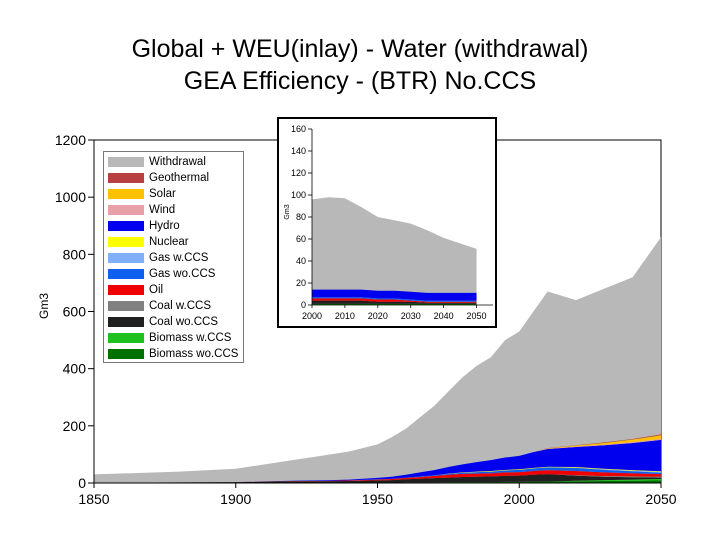 This screenshot has height=540, width=720. Describe the element at coordinates (378, 316) in the screenshot. I see `inset-x-tick-label: 2020` at that location.